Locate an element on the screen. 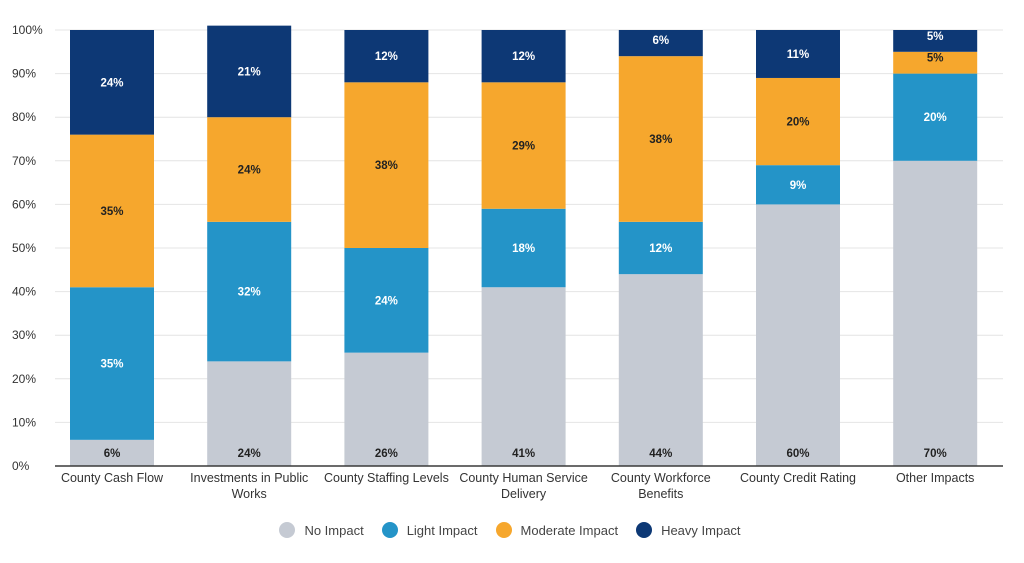 The height and width of the screenshot is (563, 1024). y-tick-label: 30% is located at coordinates (24, 335).